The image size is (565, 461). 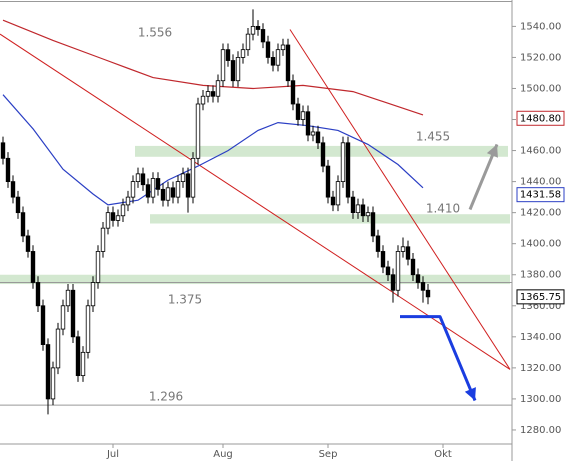 What do you see at coordinates (185, 300) in the screenshot?
I see `annotation: 1.375` at bounding box center [185, 300].